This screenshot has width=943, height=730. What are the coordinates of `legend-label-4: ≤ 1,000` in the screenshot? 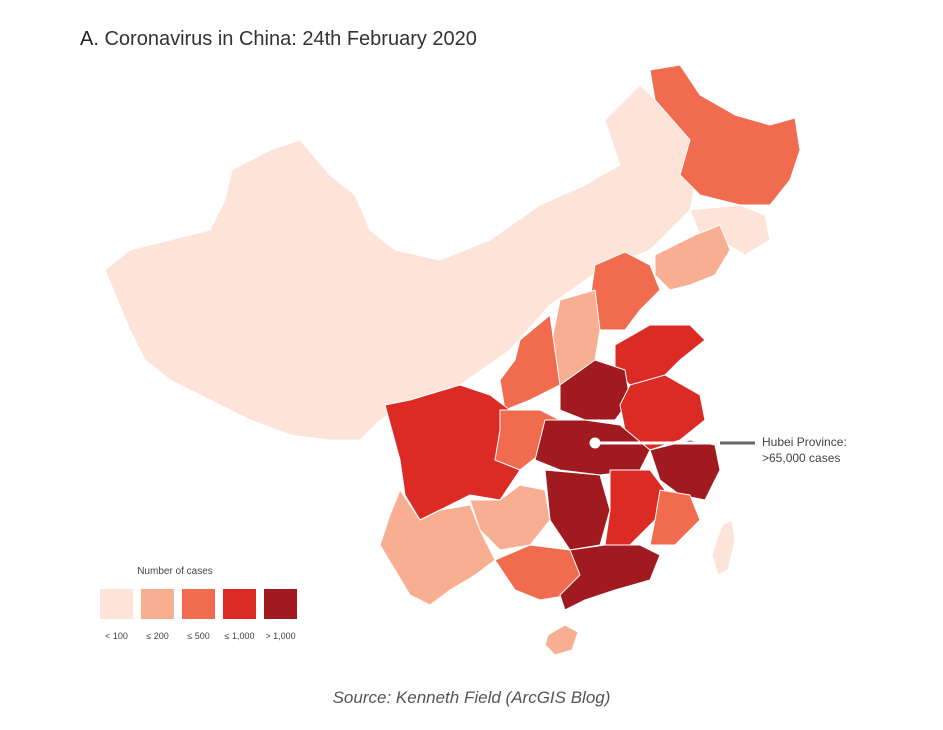 It's located at (239, 636).